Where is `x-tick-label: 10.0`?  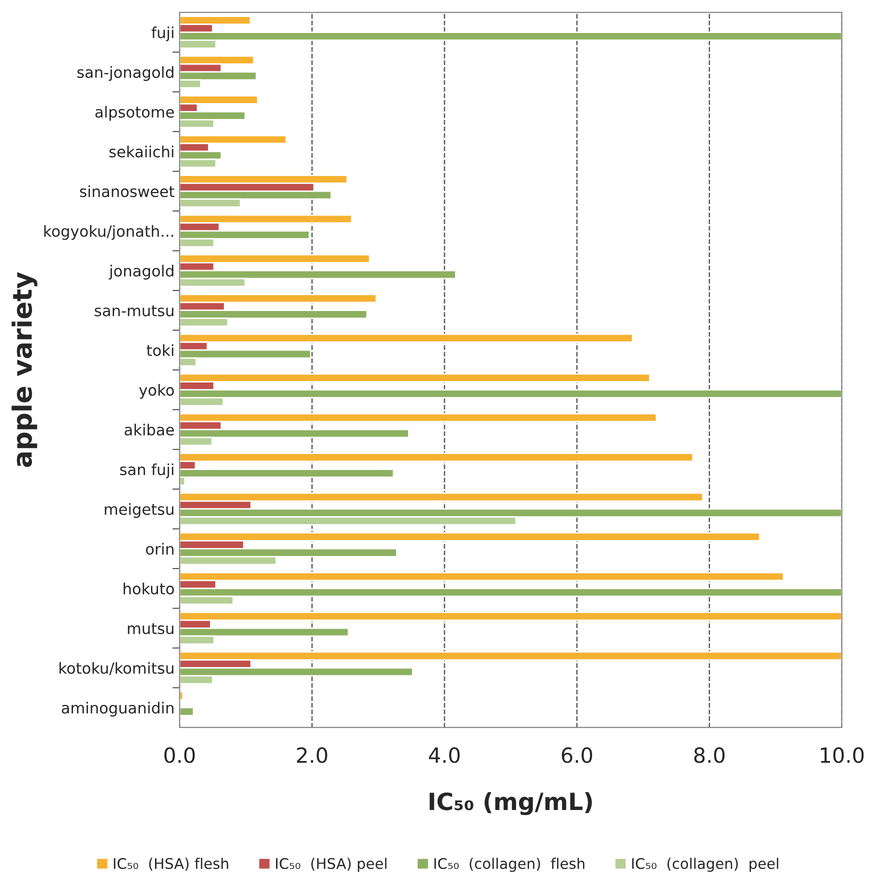
x-tick-label: 10.0 is located at coordinates (842, 755).